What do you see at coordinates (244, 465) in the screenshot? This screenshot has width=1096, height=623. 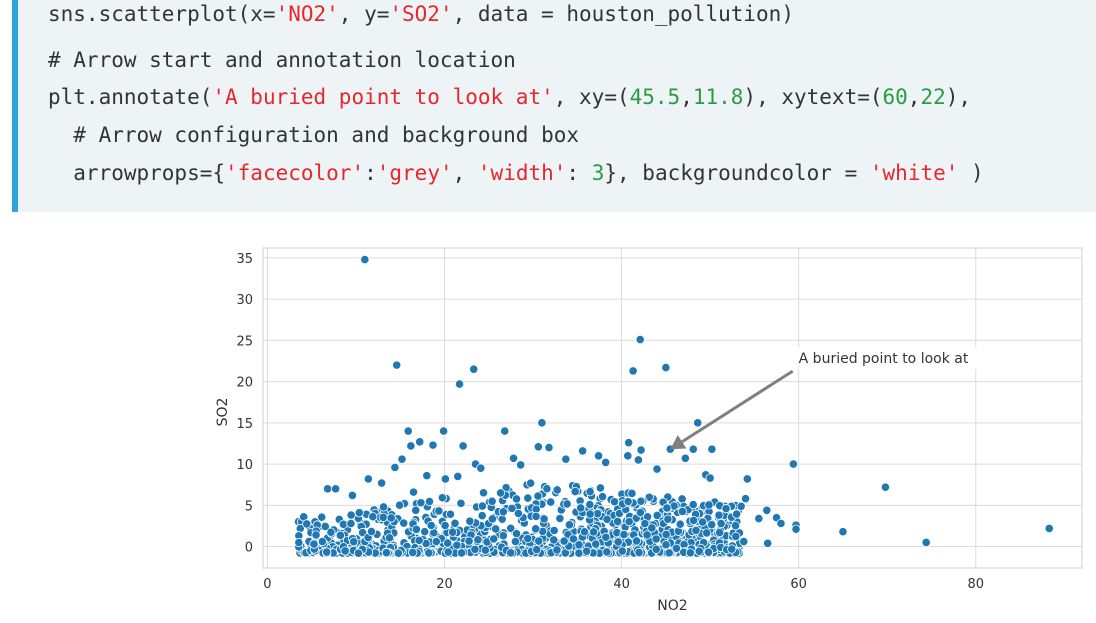 I see `y-tick-label: 10` at bounding box center [244, 465].